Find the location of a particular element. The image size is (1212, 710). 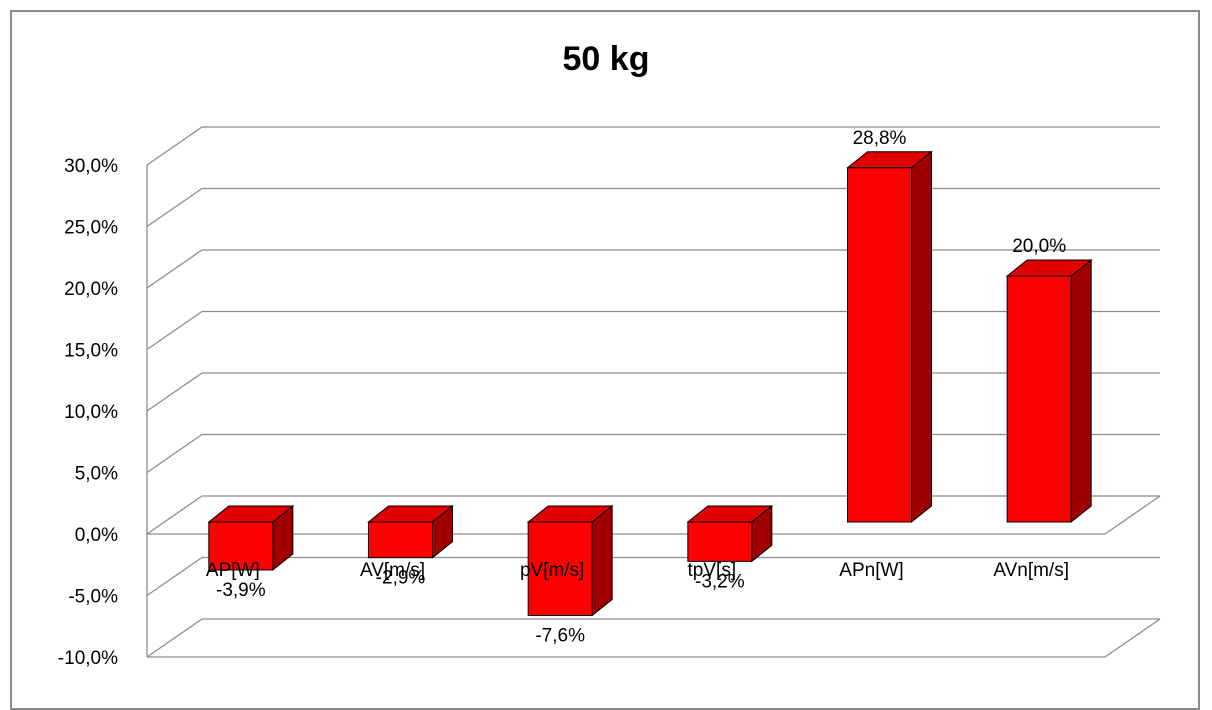

x-tick-label: AVn[m/s] is located at coordinates (1031, 570).